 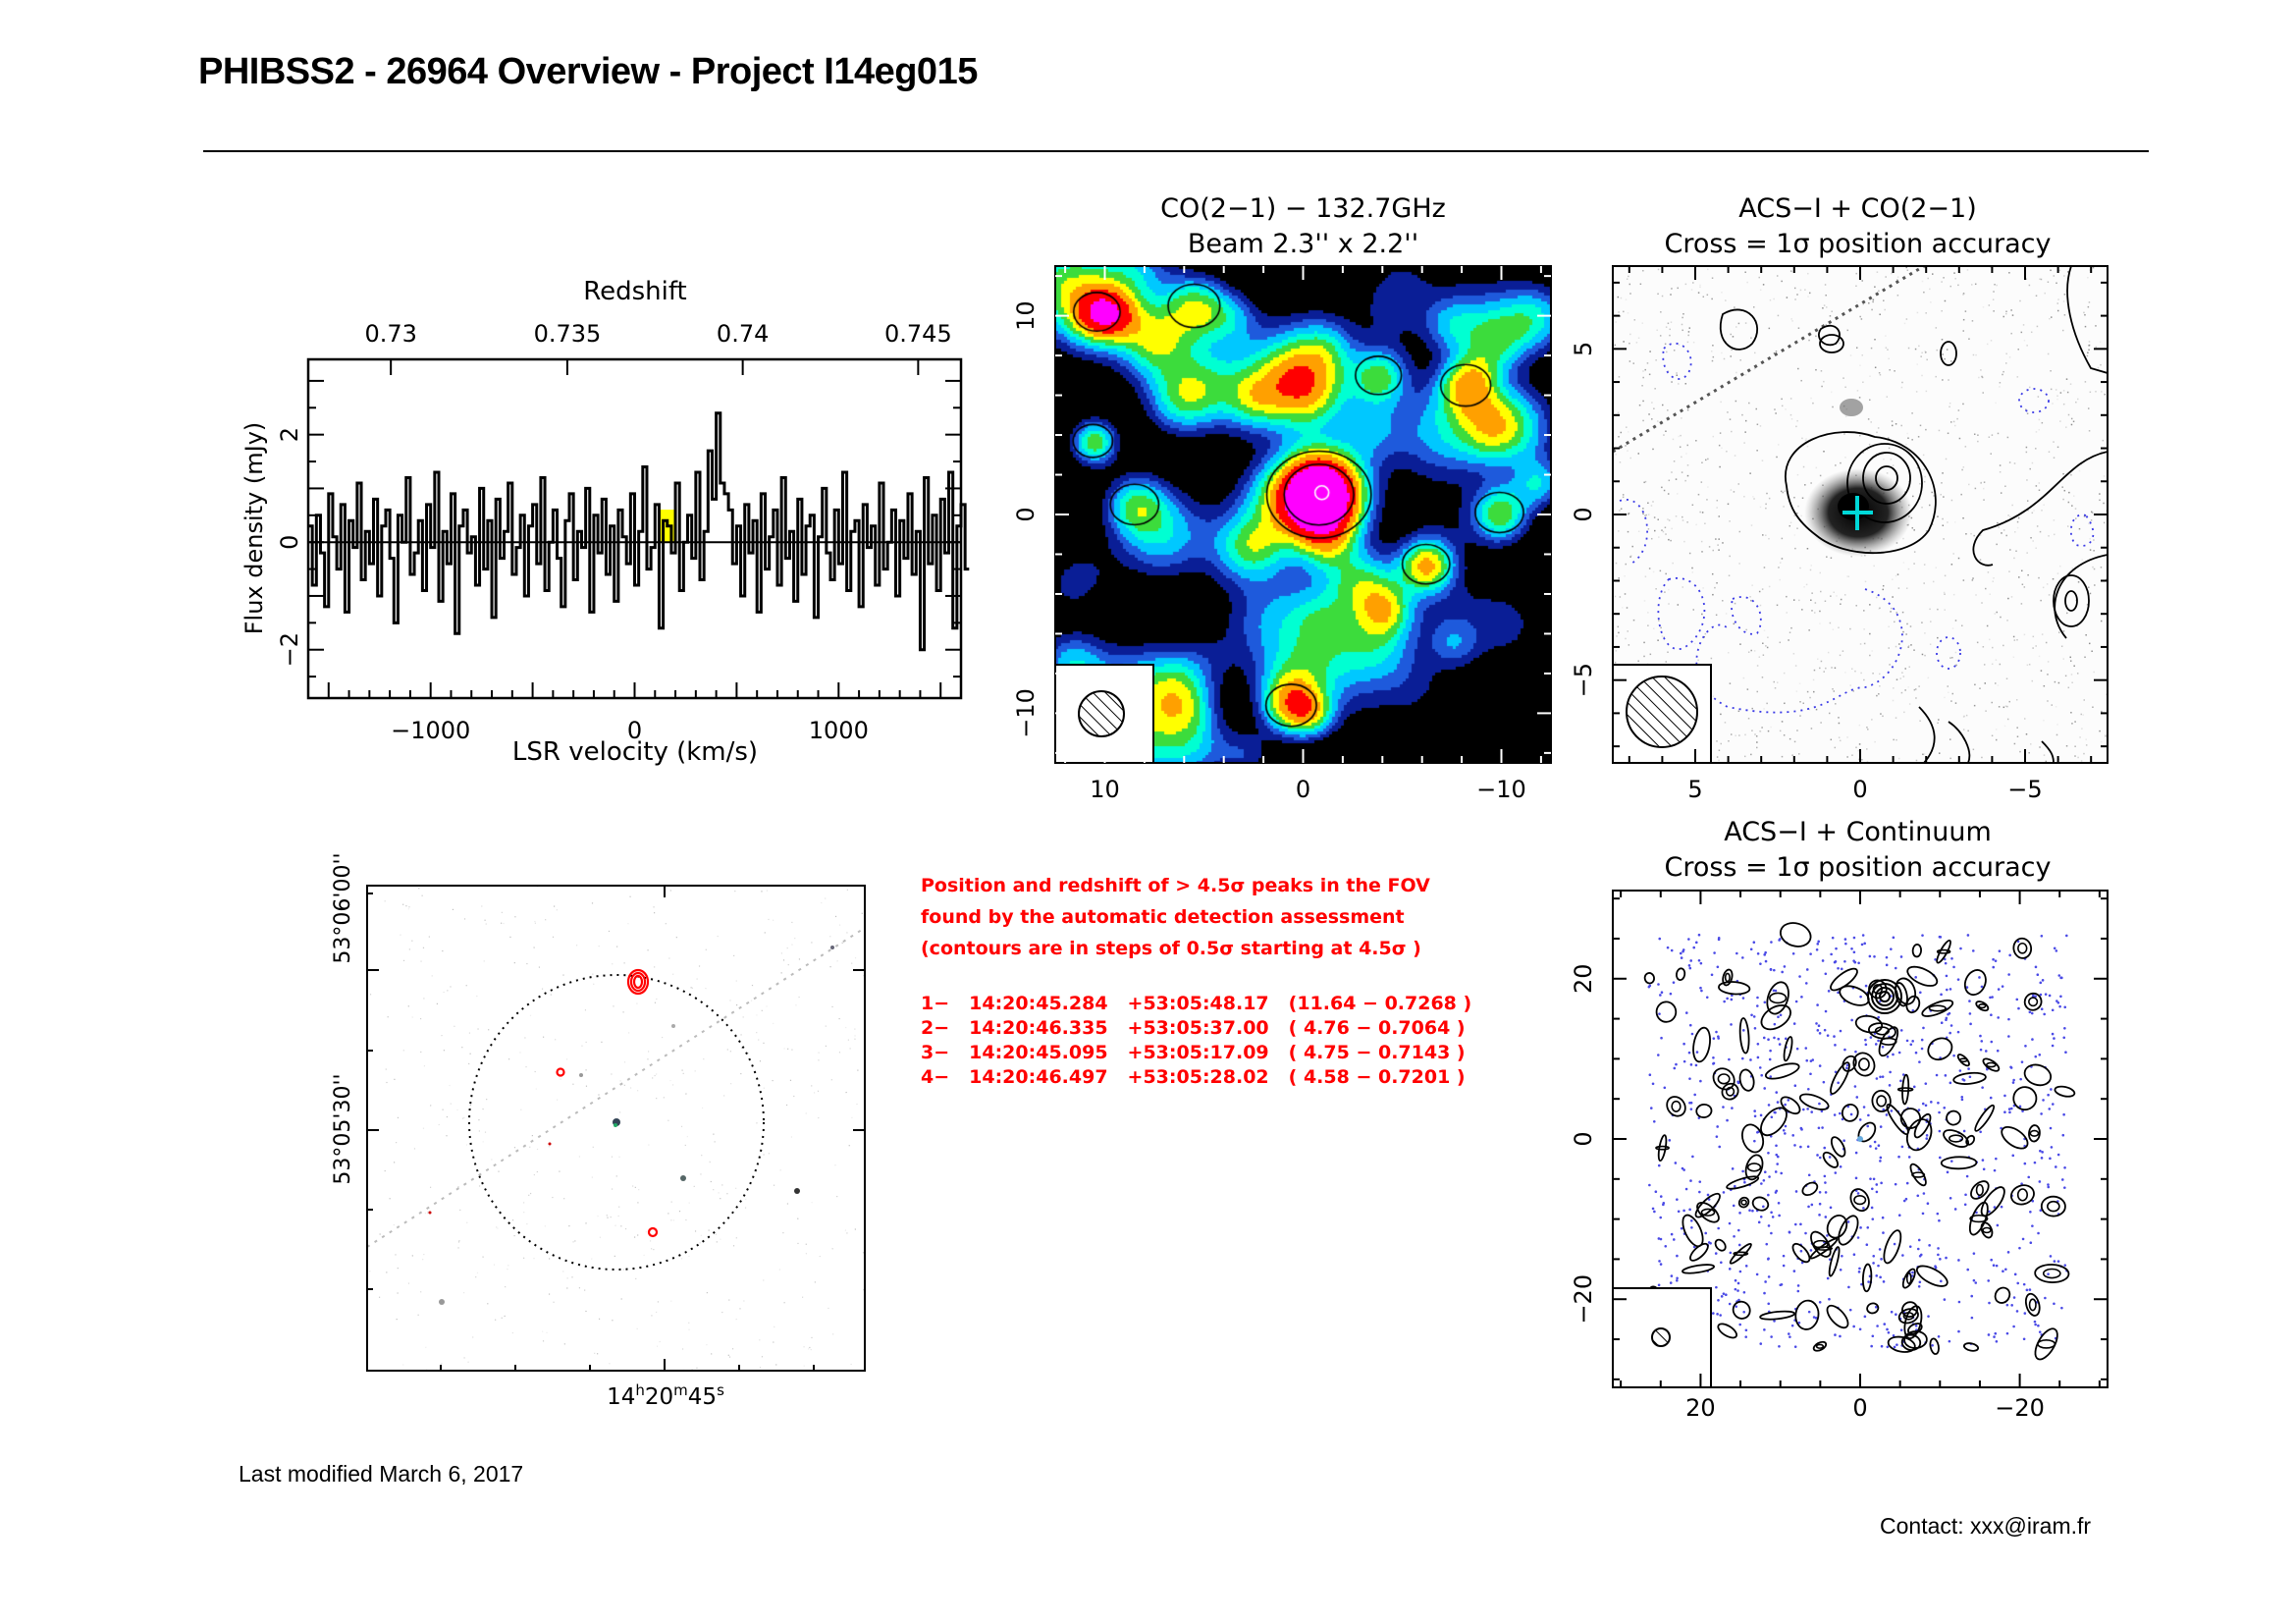 What do you see at coordinates (2020, 1408) in the screenshot?
I see `acs-cont-x-tick-label: −20` at bounding box center [2020, 1408].